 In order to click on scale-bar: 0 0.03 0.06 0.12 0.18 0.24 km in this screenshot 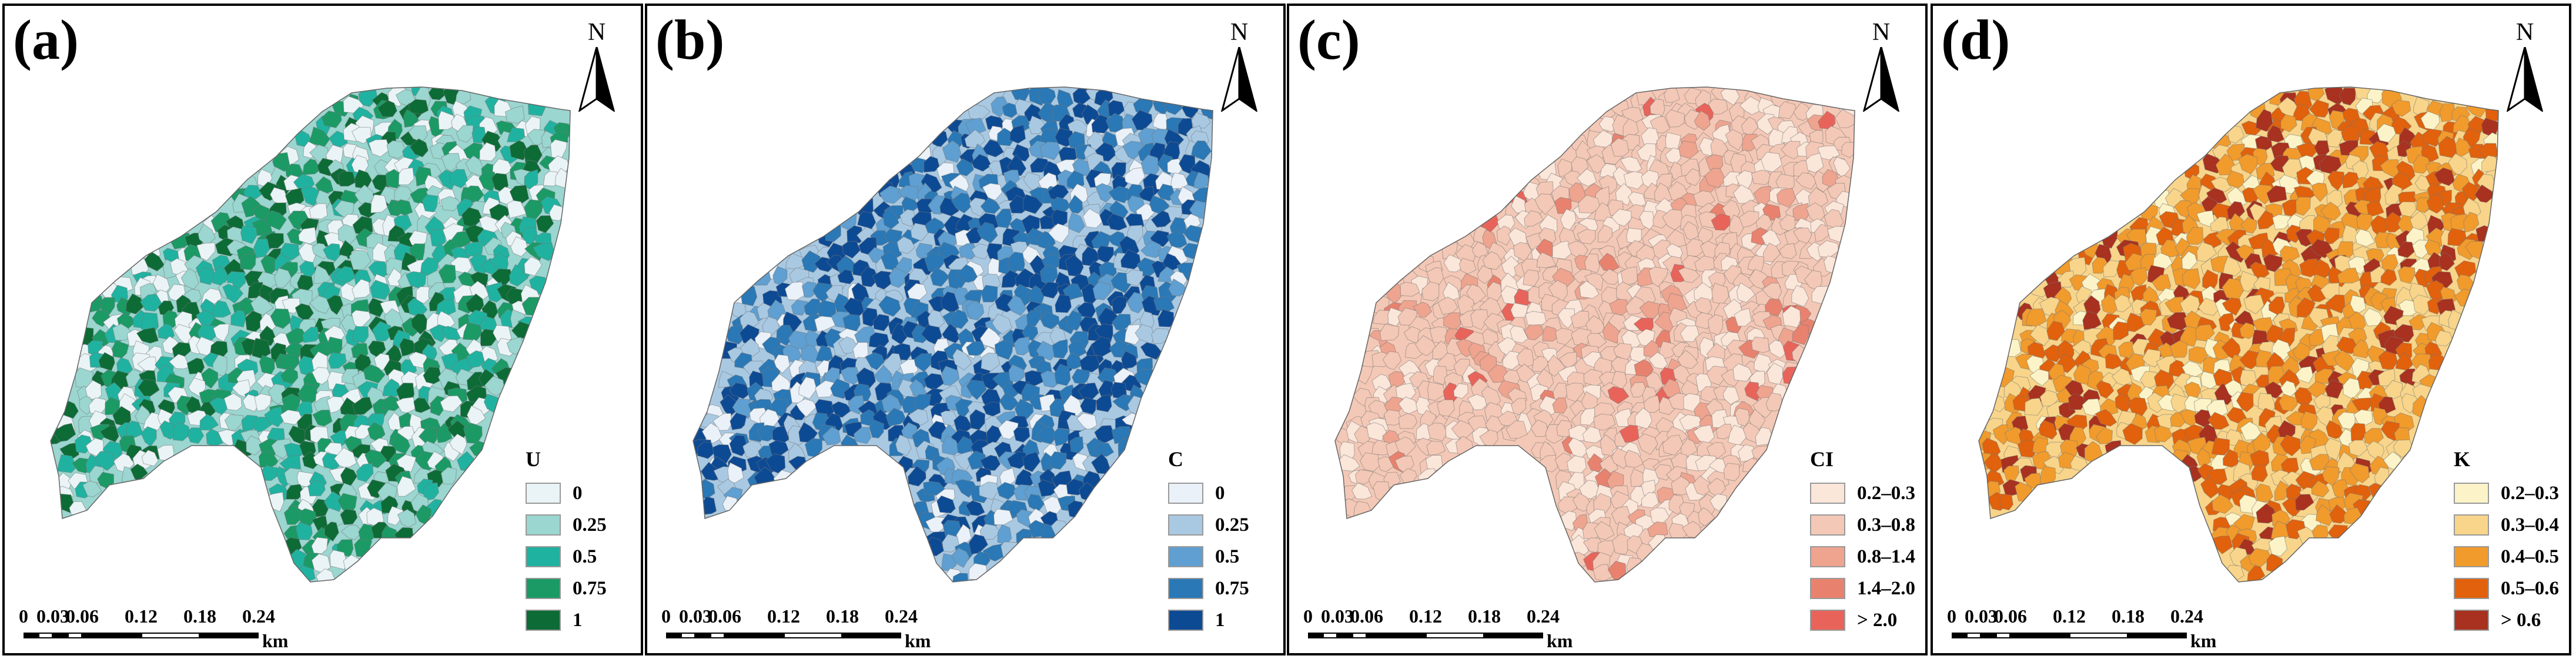, I will do `click(2134, 628)`.